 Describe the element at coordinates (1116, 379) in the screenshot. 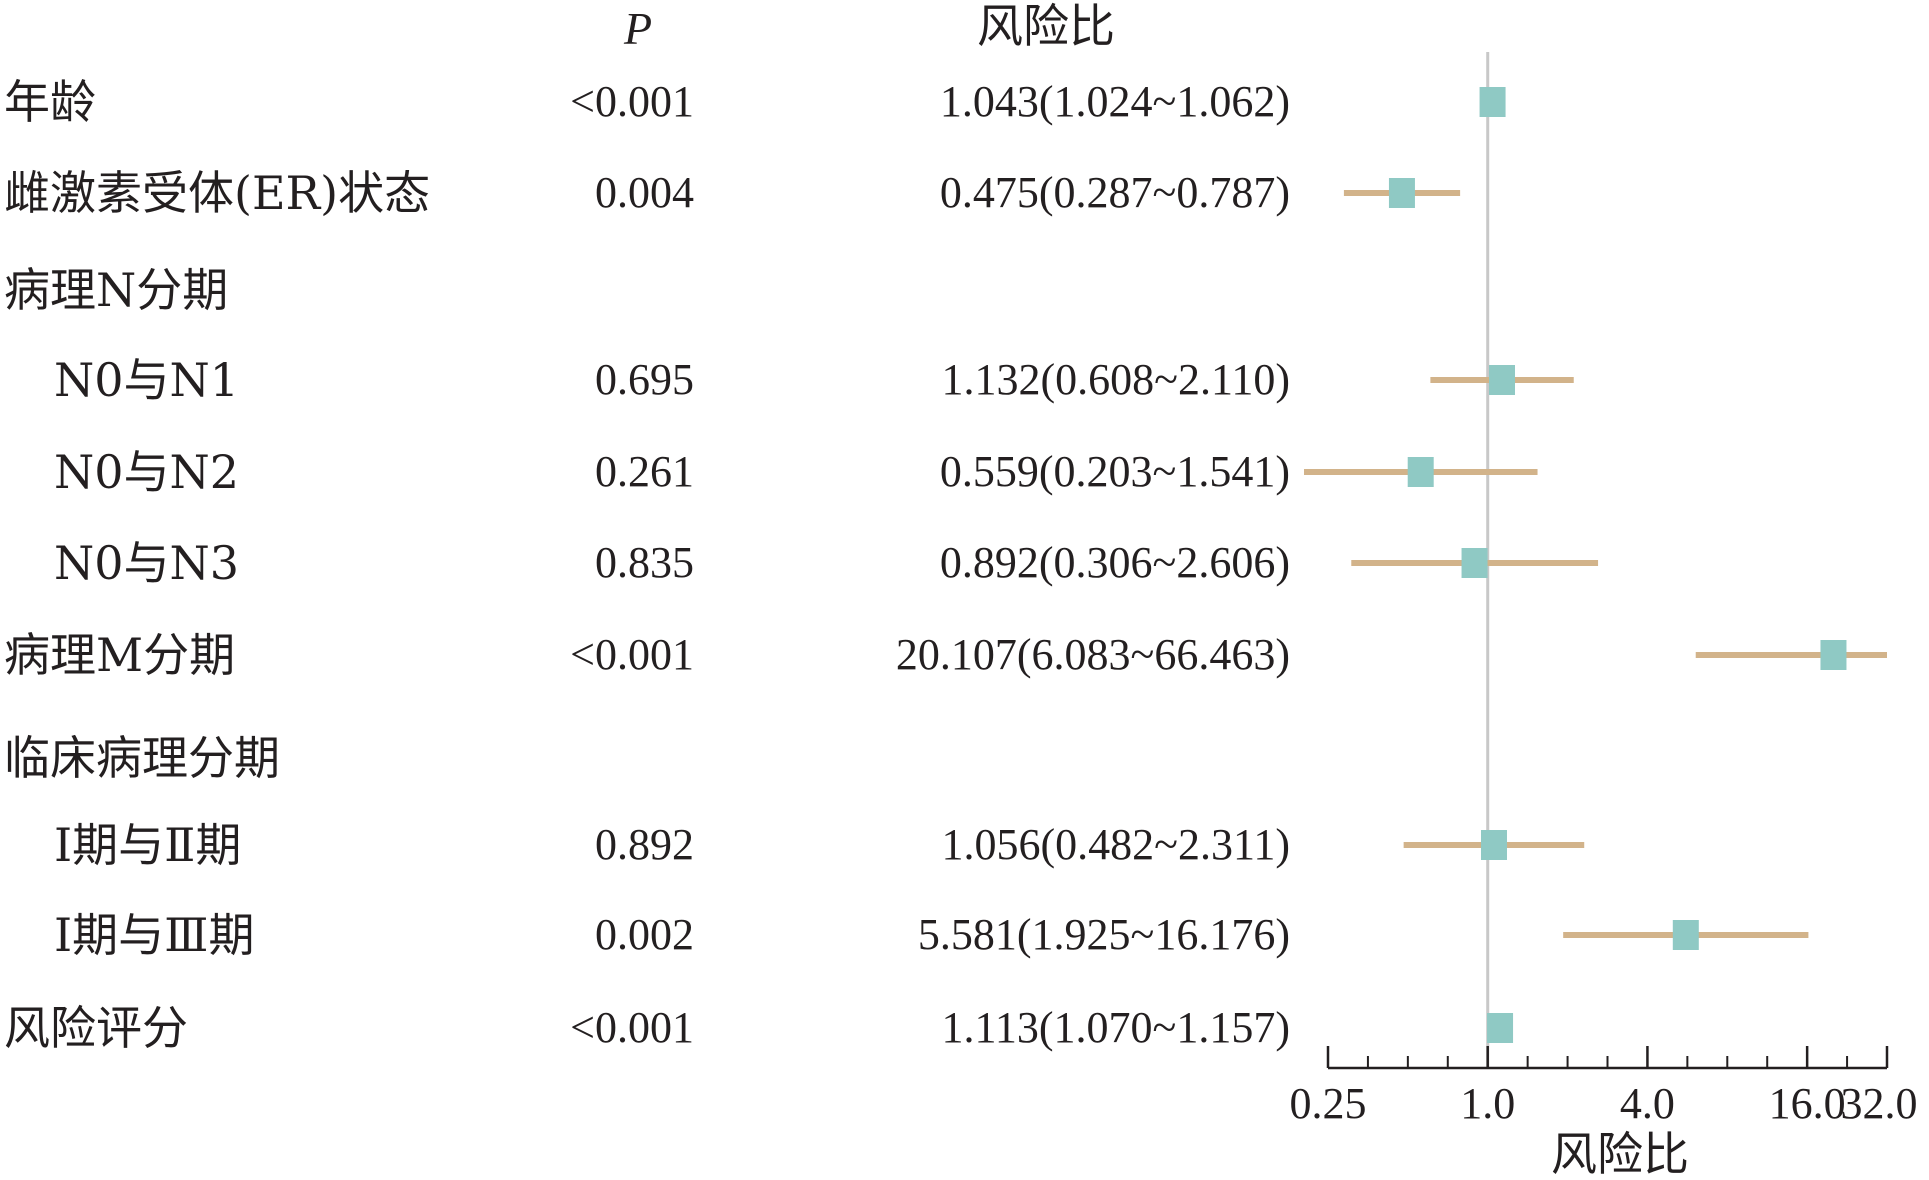

I see `hazard-ratio-text: 1.132(0.608~2.110)` at that location.